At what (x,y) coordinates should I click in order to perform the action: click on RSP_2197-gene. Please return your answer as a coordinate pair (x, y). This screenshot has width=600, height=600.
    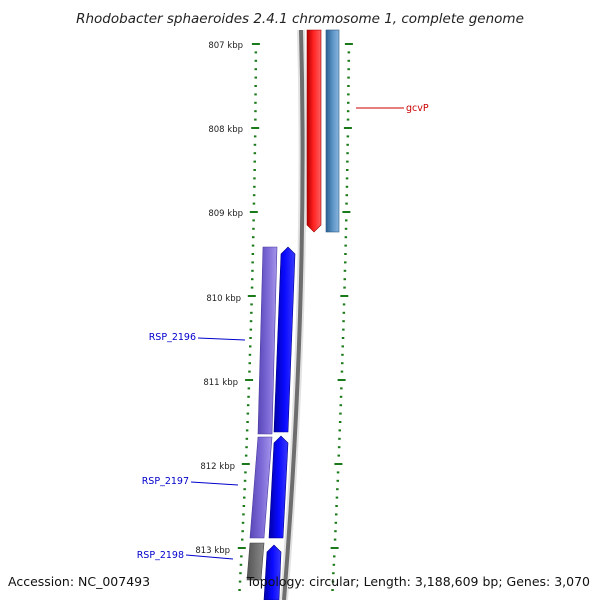
    Looking at the image, I should click on (261, 487).